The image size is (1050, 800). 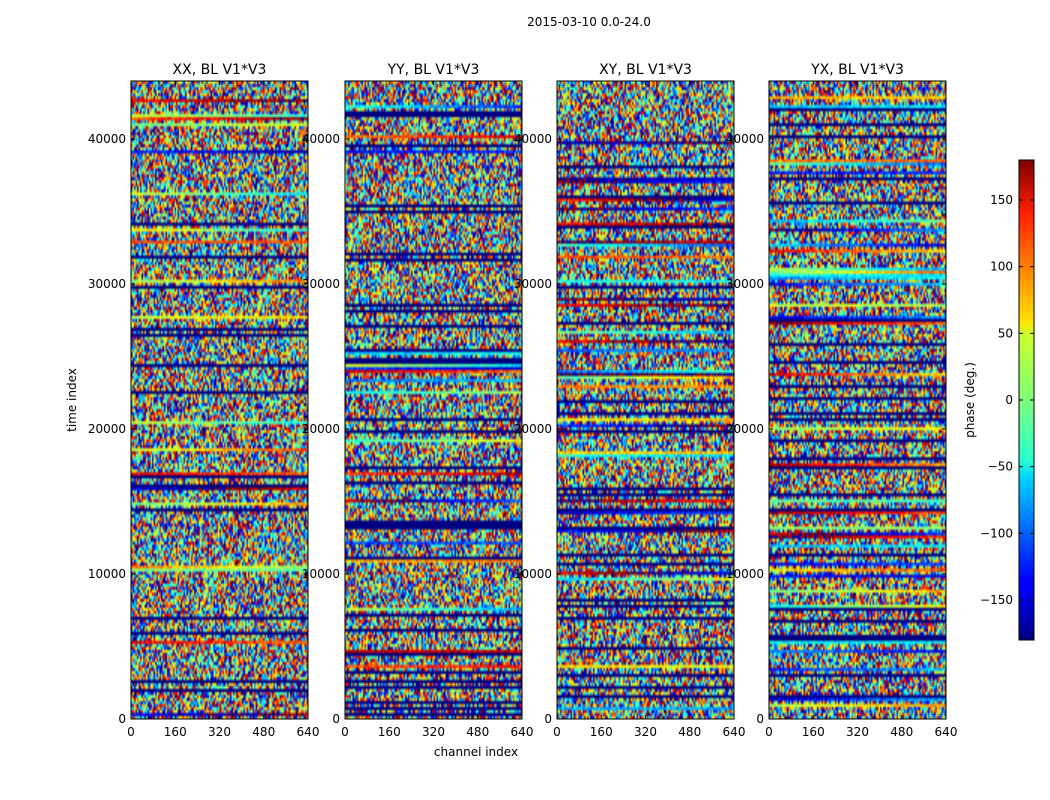 I want to click on colorbar: −150 −100 −50 0 50 100 150 phase (deg.), so click(x=999, y=400).